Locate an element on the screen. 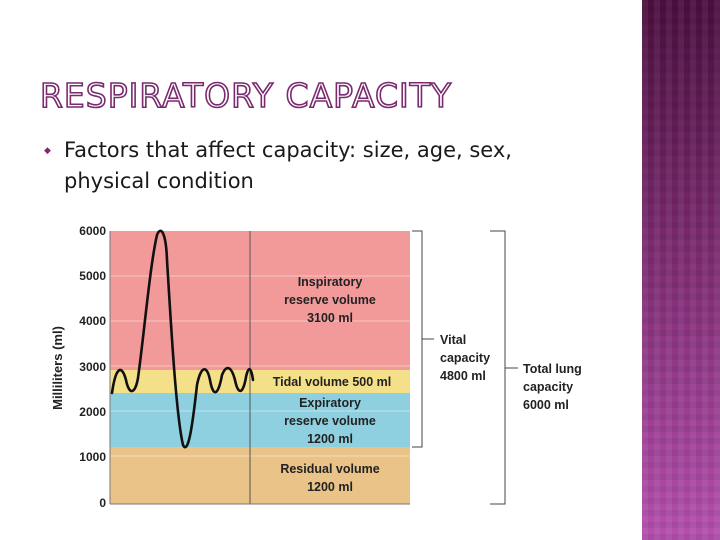  expiratory-label-3: 1200 ml is located at coordinates (330, 439).